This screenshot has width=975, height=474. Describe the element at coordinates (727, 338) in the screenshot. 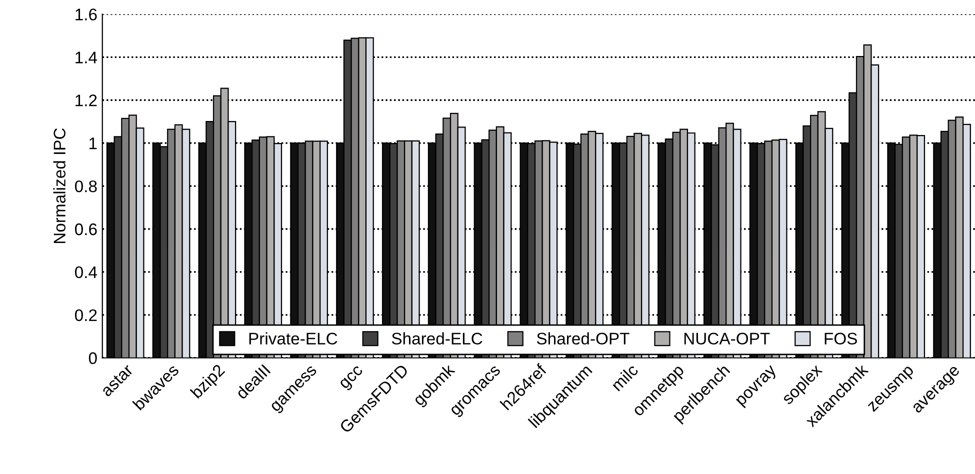

I see `legend-label: NUCA-OPT` at that location.